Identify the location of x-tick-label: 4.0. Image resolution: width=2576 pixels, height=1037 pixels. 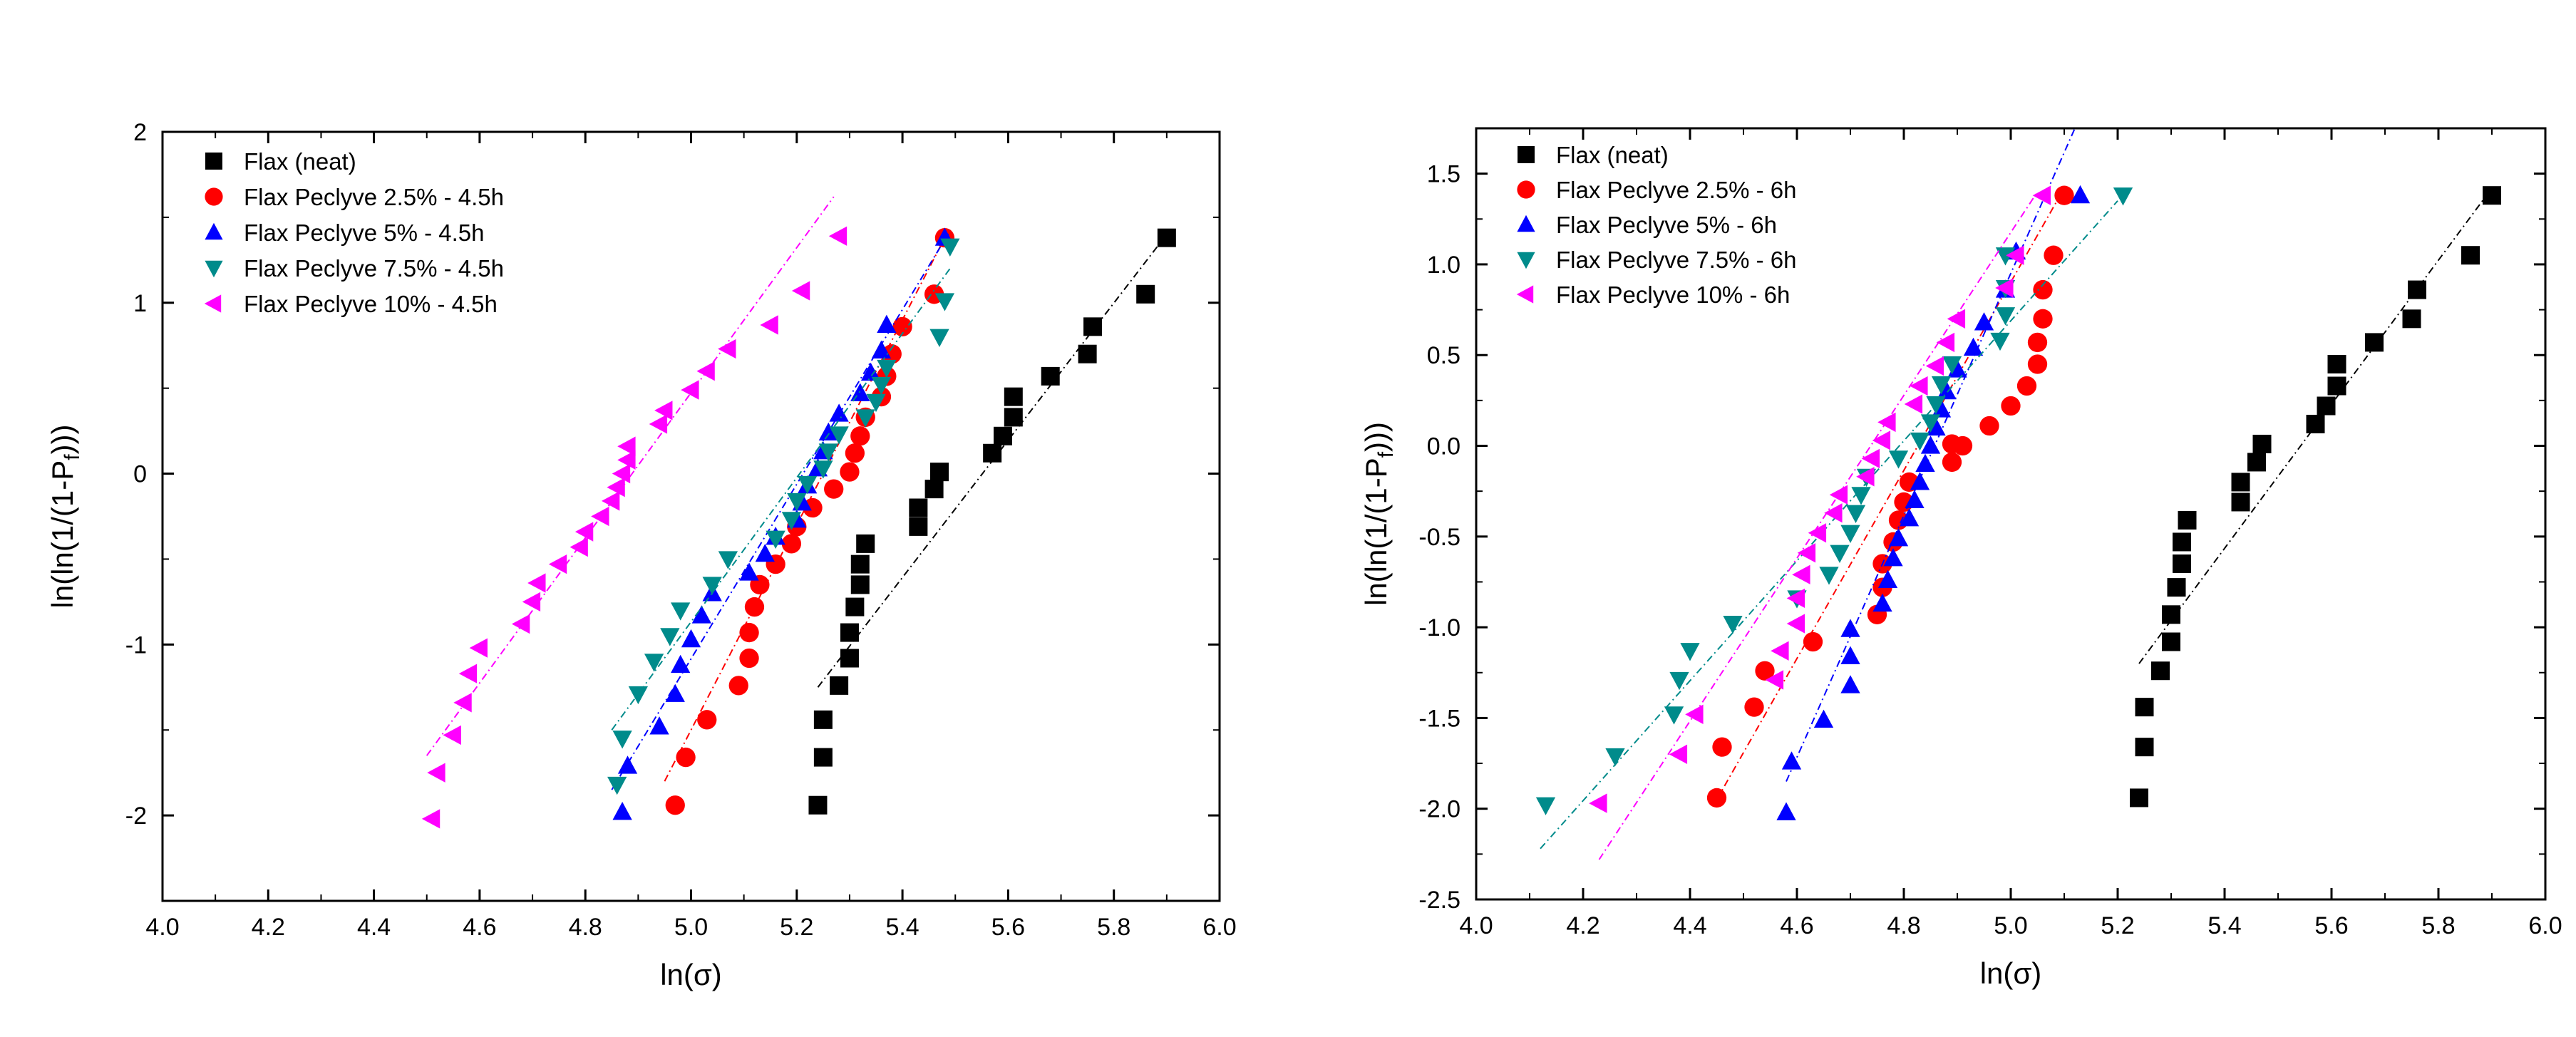
(1476, 926).